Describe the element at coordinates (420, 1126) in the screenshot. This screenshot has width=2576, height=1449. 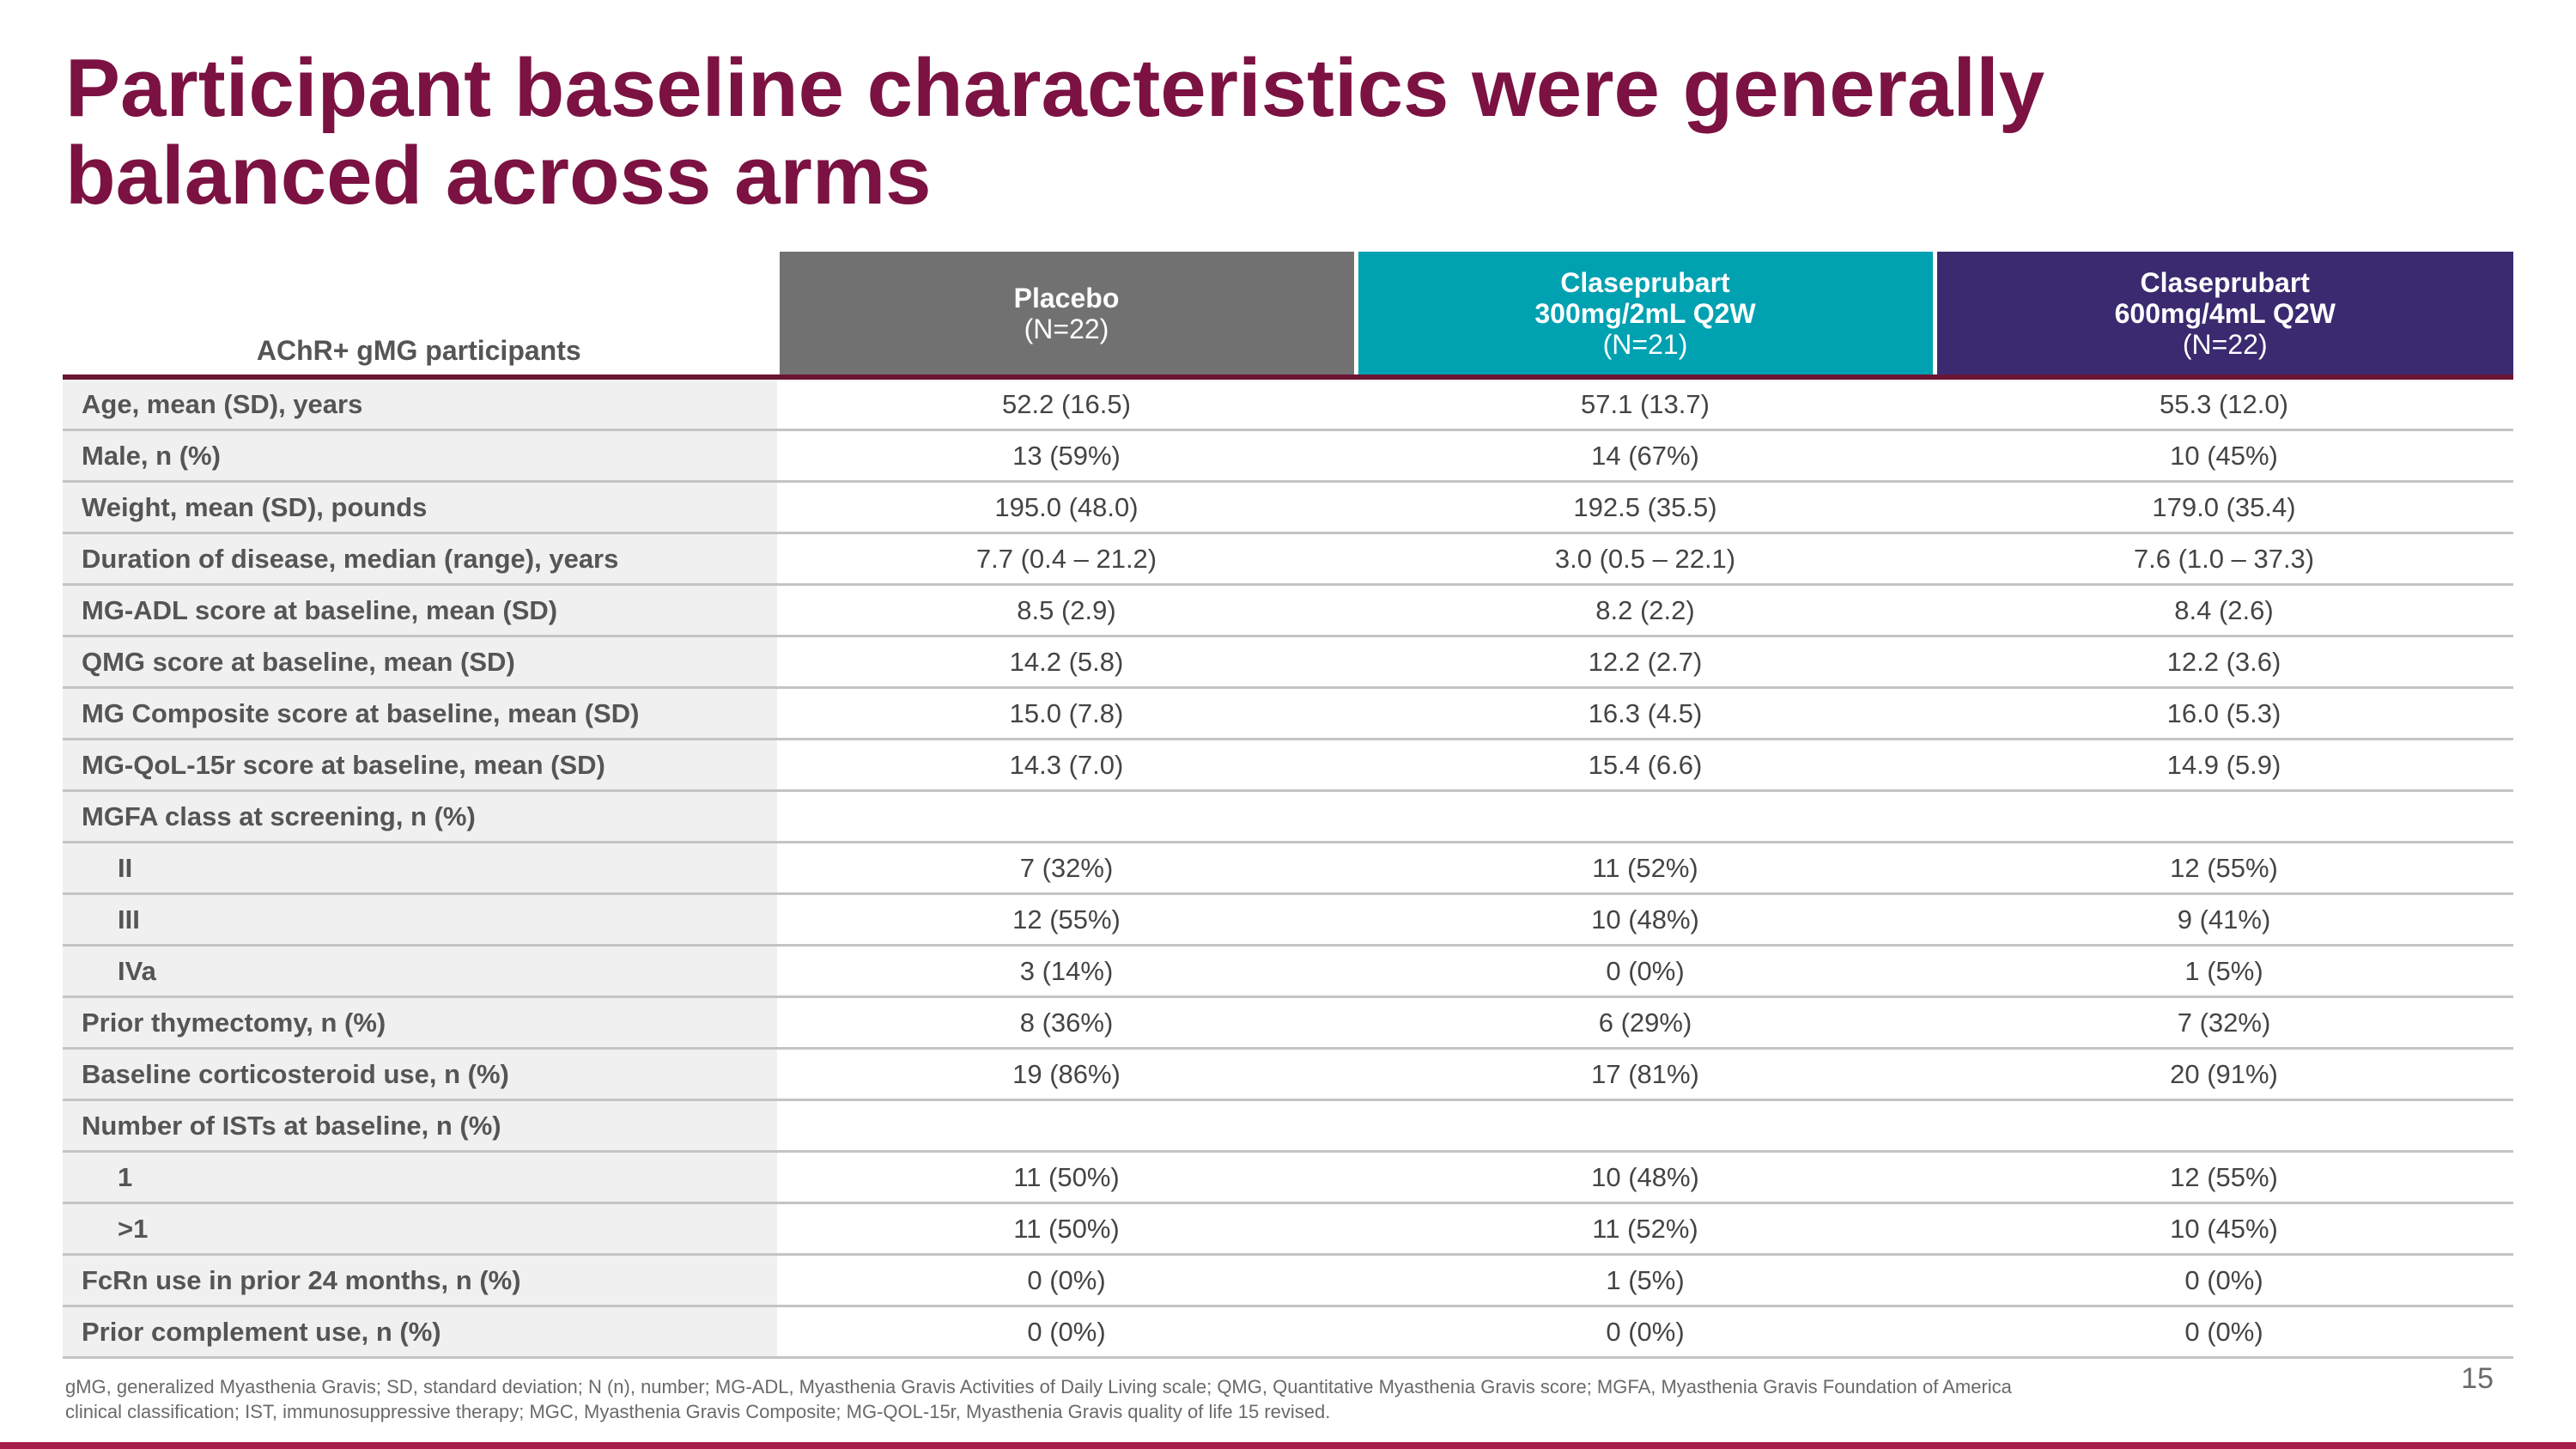
I see `row-label: Number of ISTs at baseline, n (%)` at that location.